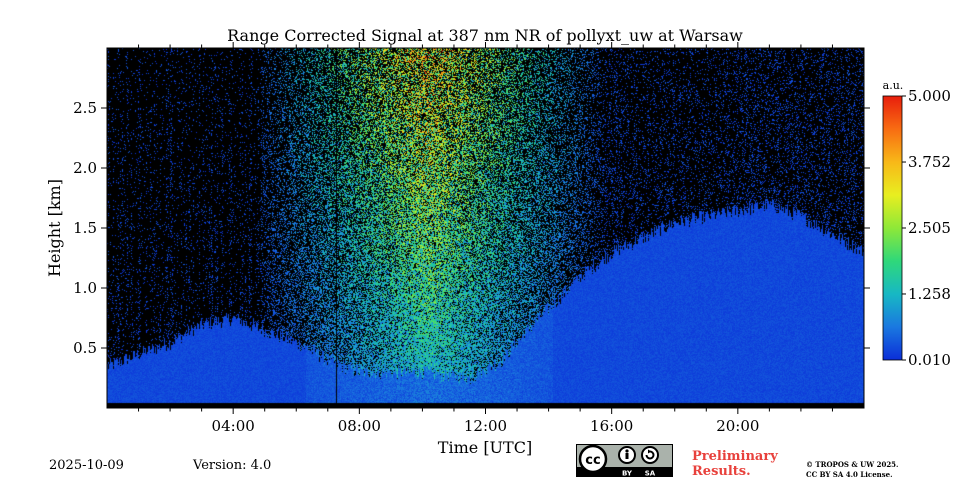 This screenshot has height=480, width=960. What do you see at coordinates (650, 455) in the screenshot?
I see `share-alike-icon` at bounding box center [650, 455].